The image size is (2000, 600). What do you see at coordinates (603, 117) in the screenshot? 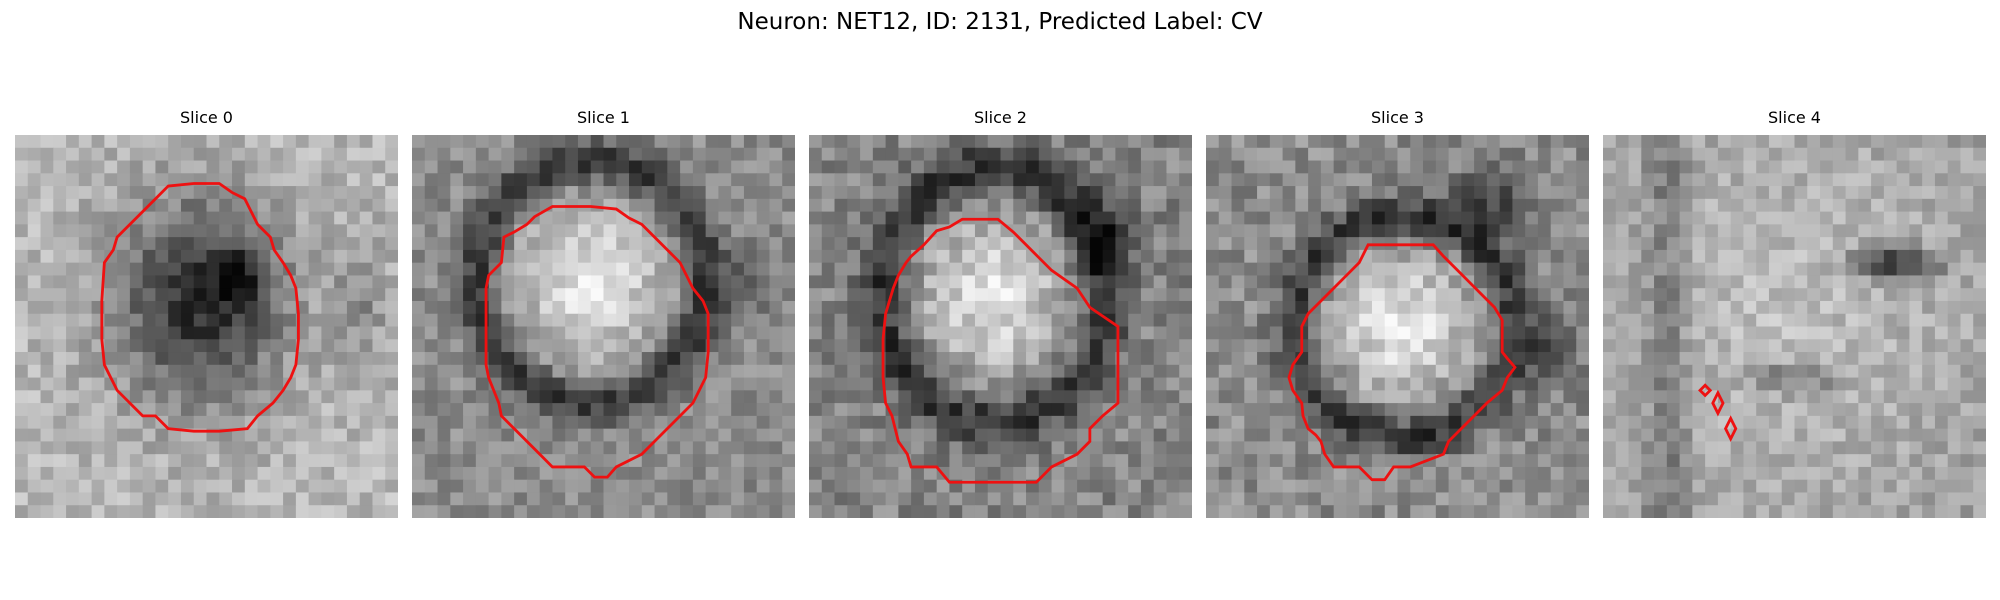
I see `slice-title: Slice 1` at bounding box center [603, 117].